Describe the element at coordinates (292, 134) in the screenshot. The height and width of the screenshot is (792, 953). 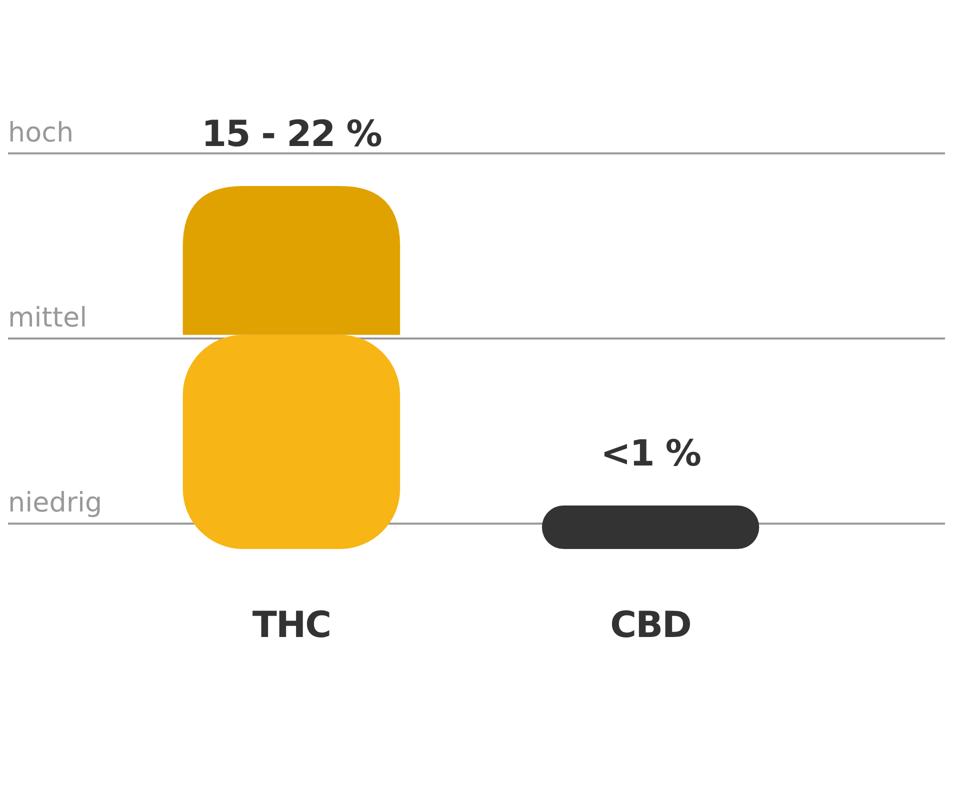
I see `text: 15 - 22 %` at that location.